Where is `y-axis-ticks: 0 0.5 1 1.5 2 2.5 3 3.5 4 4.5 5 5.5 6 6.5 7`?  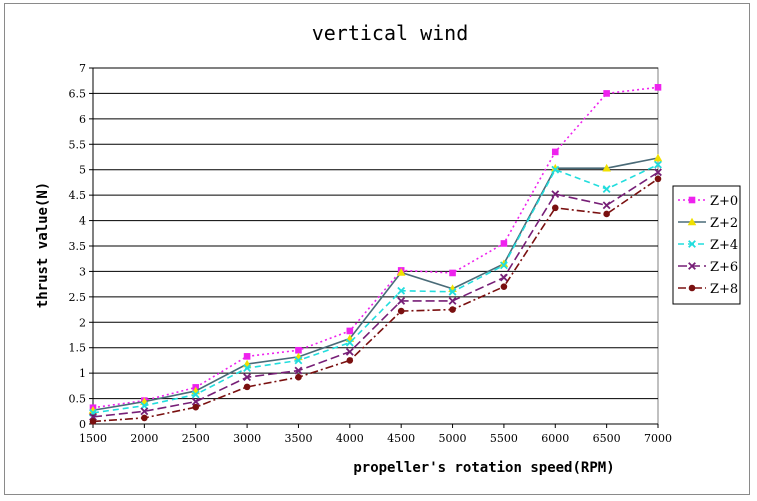
y-axis-ticks: 0 0.5 1 1.5 2 2.5 3 3.5 4 4.5 5 5.5 6 6.5 7 is located at coordinates (81, 246).